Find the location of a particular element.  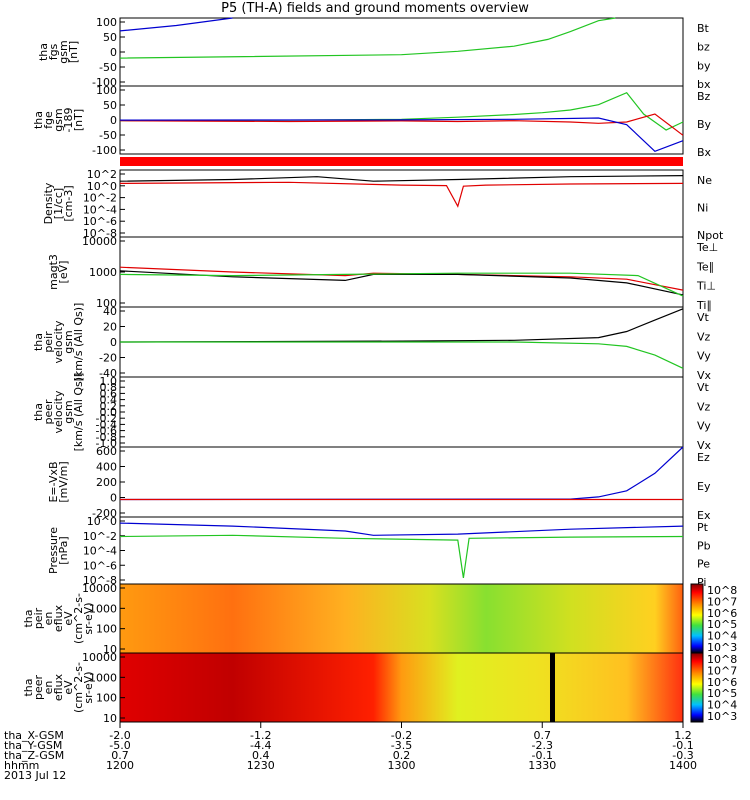

fgs-ylabel: gsm is located at coordinates (63, 51).